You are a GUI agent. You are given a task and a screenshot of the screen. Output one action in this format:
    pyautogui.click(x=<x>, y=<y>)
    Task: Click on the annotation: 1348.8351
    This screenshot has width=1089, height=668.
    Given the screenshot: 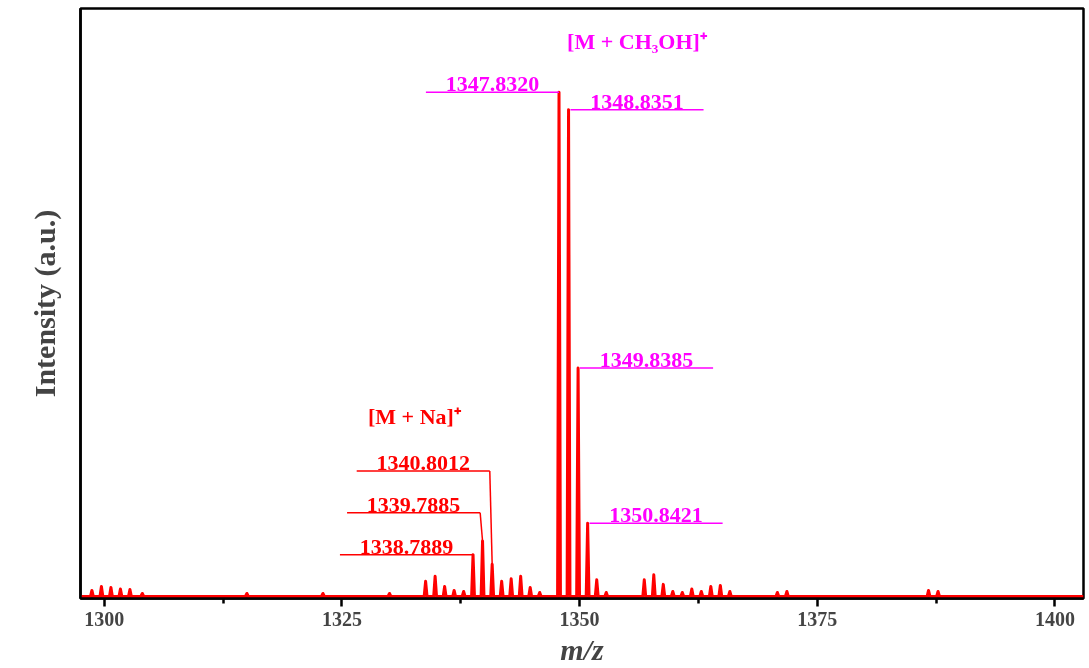 What is the action you would take?
    pyautogui.click(x=637, y=101)
    